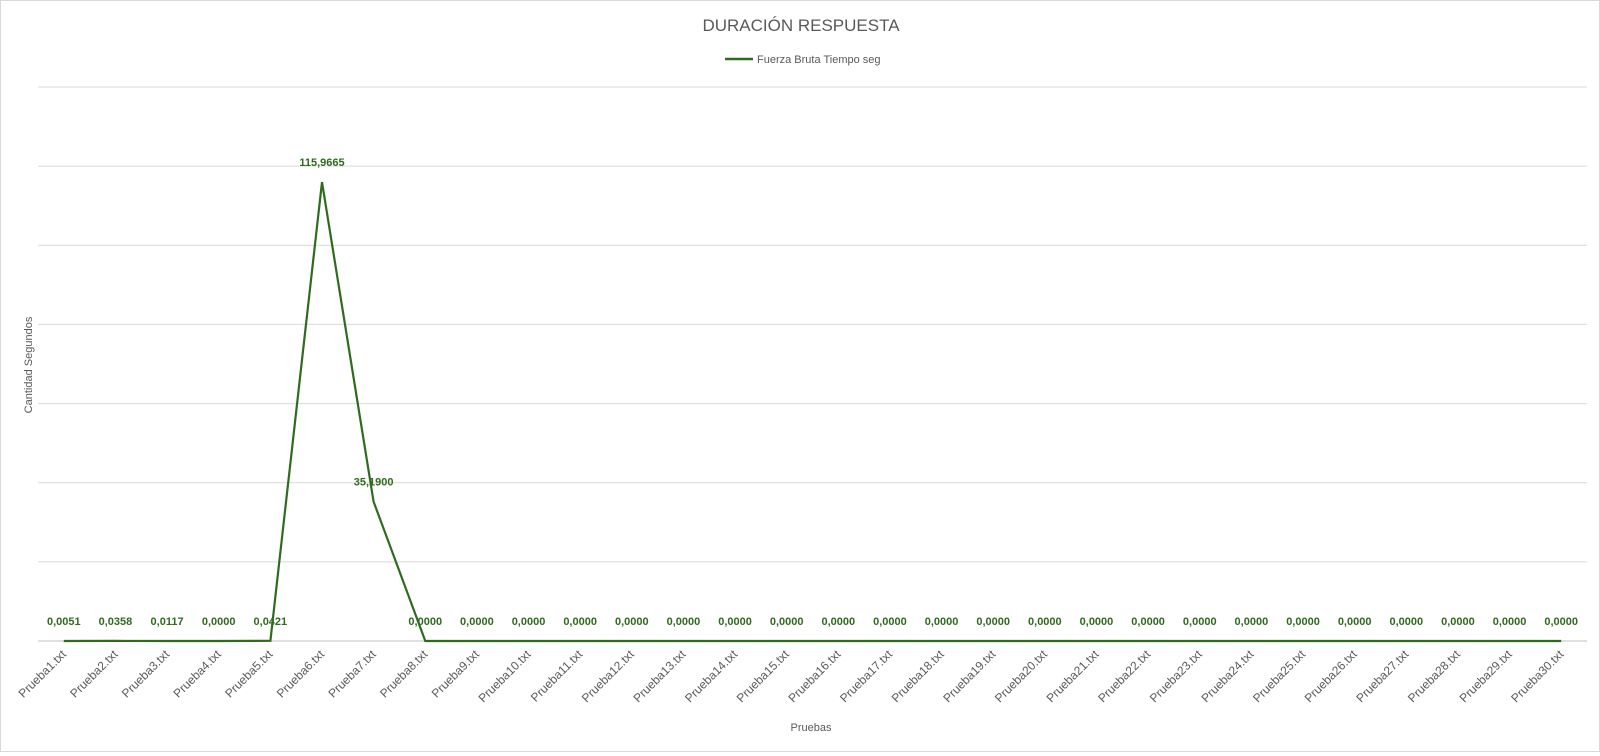 The width and height of the screenshot is (1600, 756). What do you see at coordinates (1279, 676) in the screenshot?
I see `x-tick-label: Prueba25.txt` at bounding box center [1279, 676].